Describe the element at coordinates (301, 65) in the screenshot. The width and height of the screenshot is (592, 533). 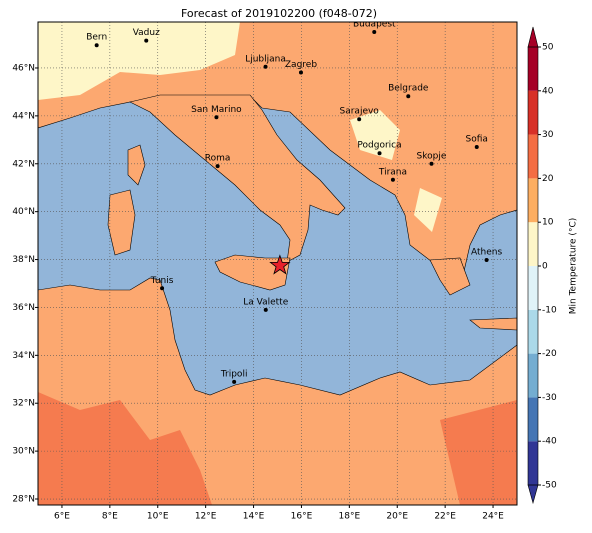
I see `city-label: Zagreb` at that location.